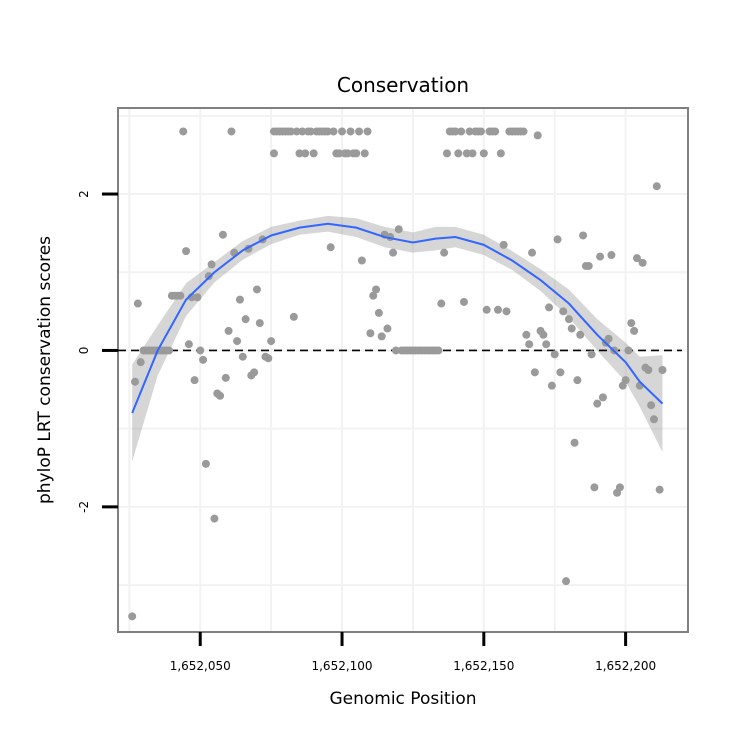 The image size is (750, 750). Describe the element at coordinates (84, 351) in the screenshot. I see `y-tick-label: 0` at that location.